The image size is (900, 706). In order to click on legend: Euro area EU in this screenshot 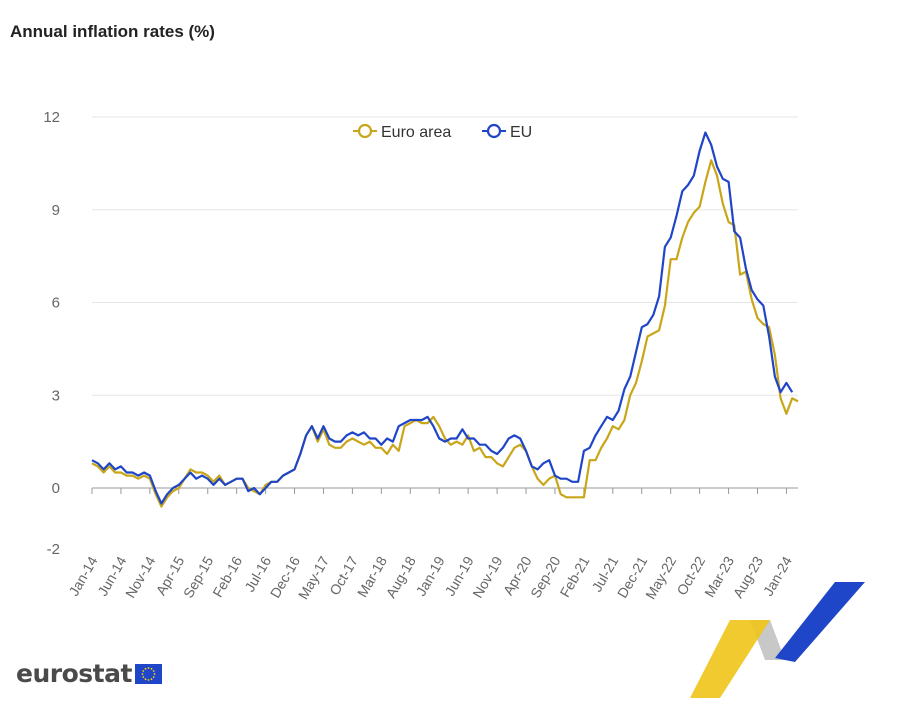, I will do `click(442, 132)`.